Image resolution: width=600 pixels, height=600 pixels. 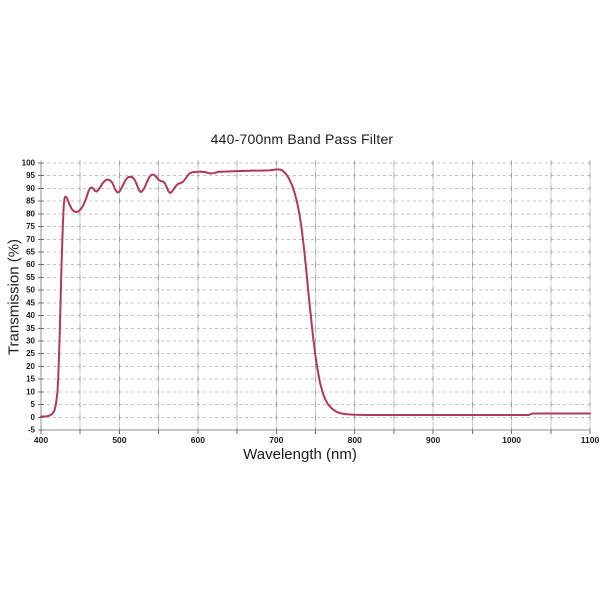 What do you see at coordinates (590, 440) in the screenshot?
I see `x-tick-label: 1100` at bounding box center [590, 440].